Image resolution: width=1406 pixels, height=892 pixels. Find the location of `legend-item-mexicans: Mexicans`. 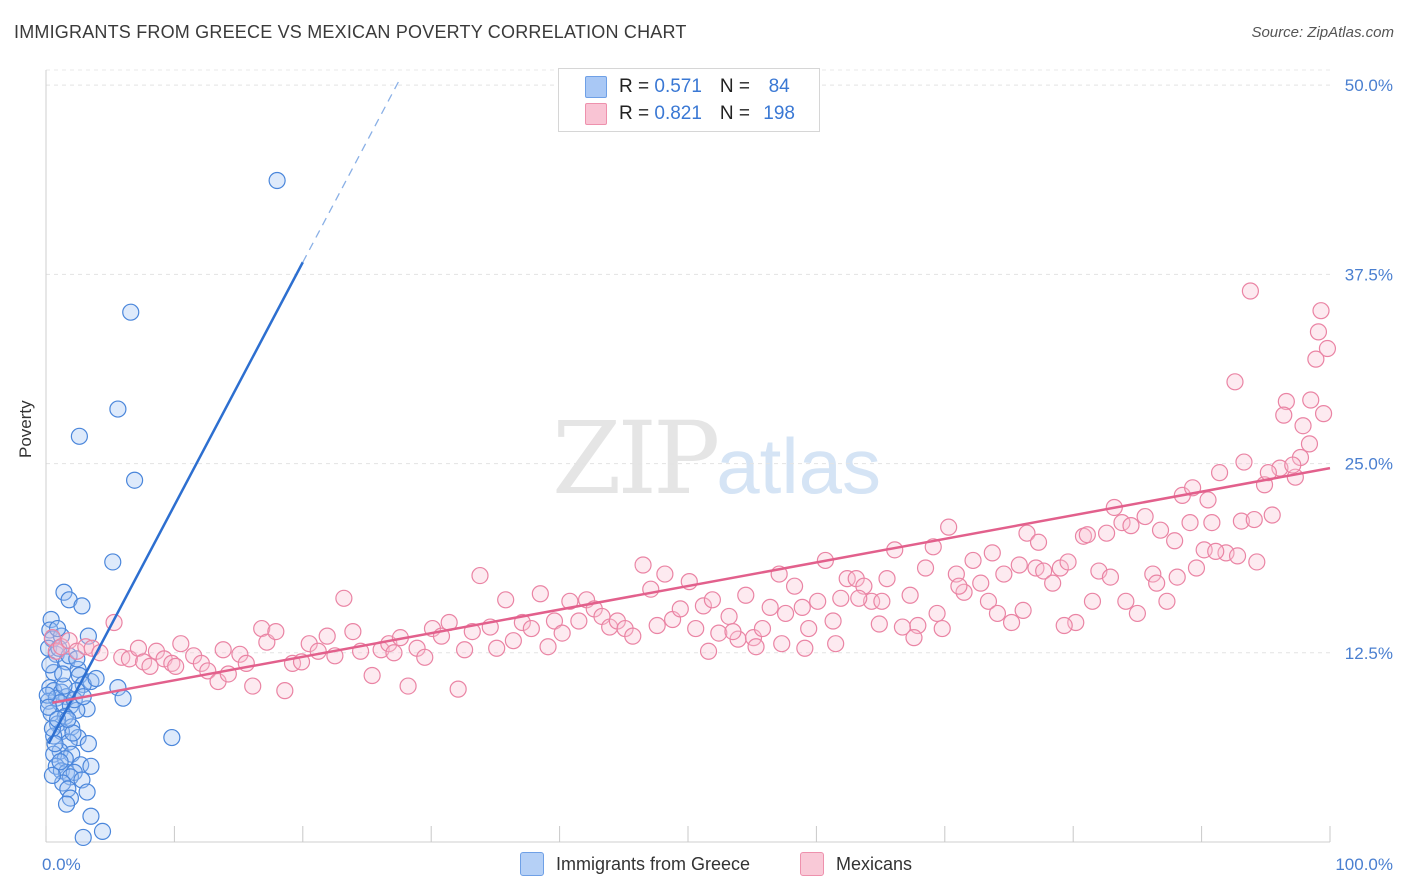

legend-item-mexicans: Mexicans is located at coordinates (856, 864).